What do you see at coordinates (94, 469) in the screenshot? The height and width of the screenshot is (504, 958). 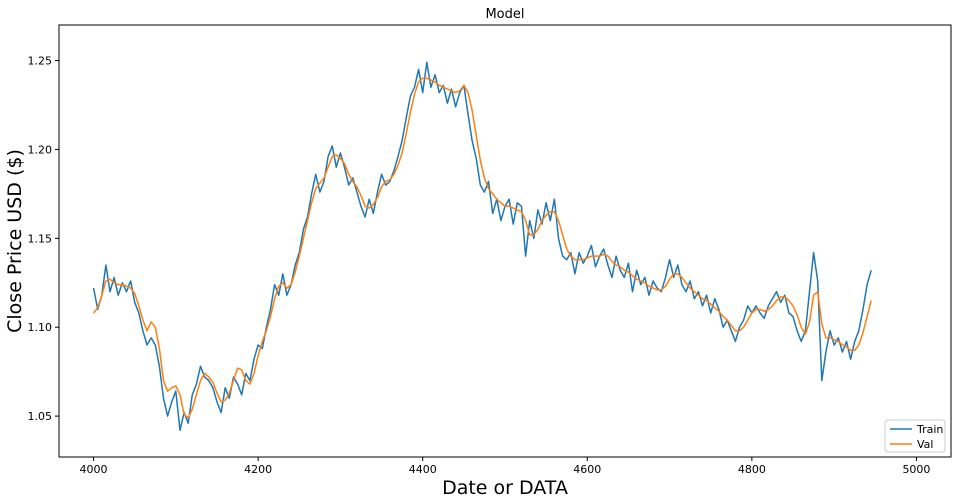 I see `x-tick-label: 4000` at bounding box center [94, 469].